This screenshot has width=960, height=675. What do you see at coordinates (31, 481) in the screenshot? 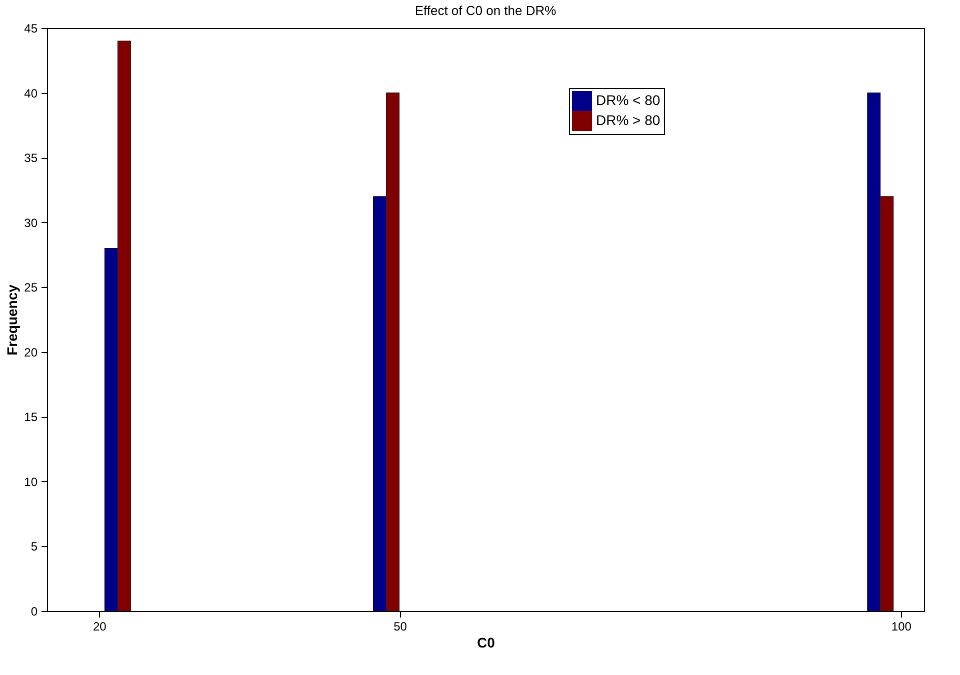
I see `y-tick-label: 10` at bounding box center [31, 481].